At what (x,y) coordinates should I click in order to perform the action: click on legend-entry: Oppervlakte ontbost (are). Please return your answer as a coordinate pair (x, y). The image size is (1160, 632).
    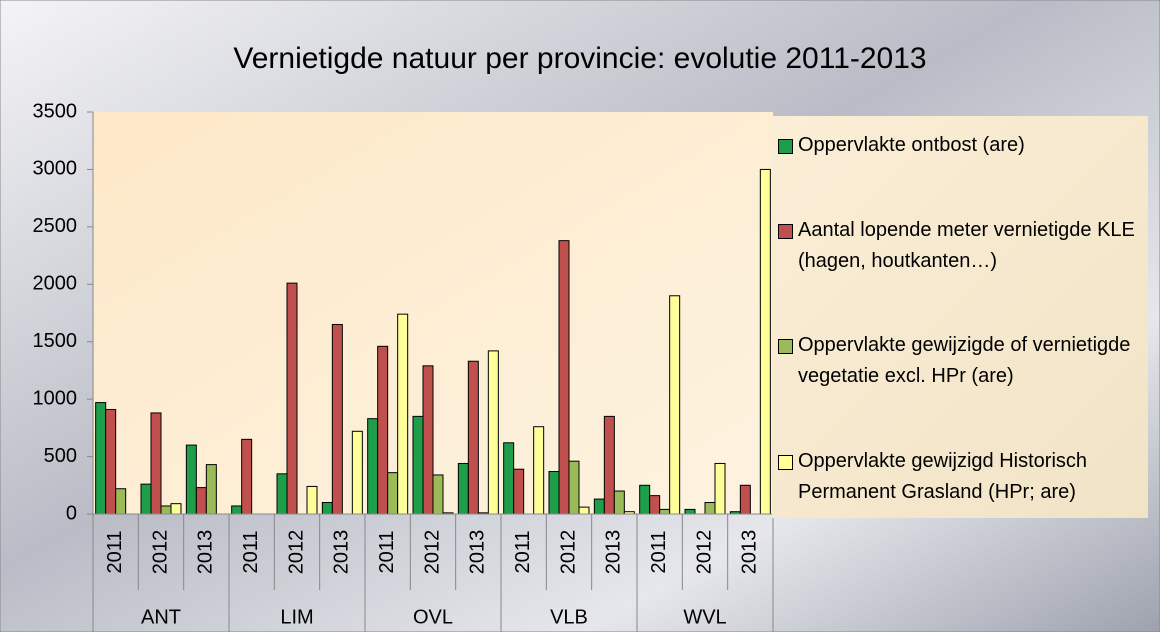
    Looking at the image, I should click on (961, 145).